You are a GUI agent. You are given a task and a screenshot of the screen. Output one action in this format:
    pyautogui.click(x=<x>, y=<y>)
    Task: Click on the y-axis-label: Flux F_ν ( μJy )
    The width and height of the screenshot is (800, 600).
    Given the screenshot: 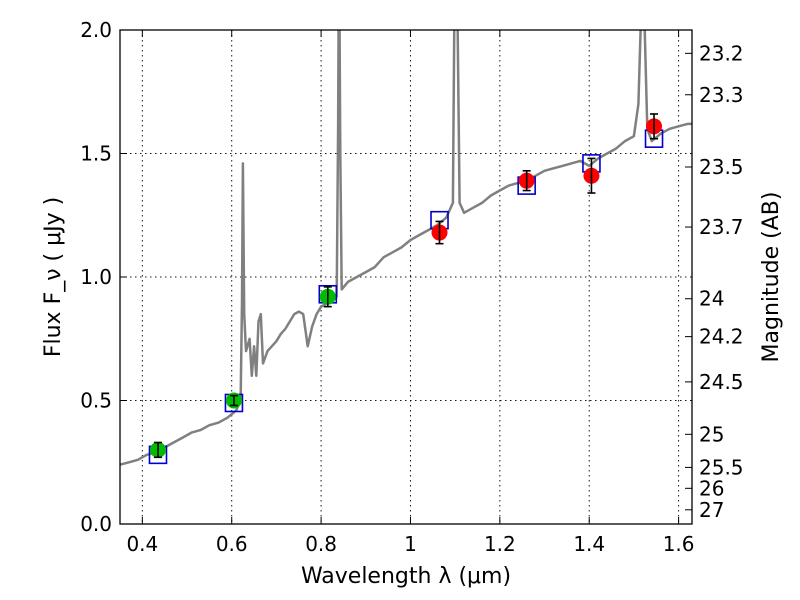 What is the action you would take?
    pyautogui.click(x=53, y=277)
    